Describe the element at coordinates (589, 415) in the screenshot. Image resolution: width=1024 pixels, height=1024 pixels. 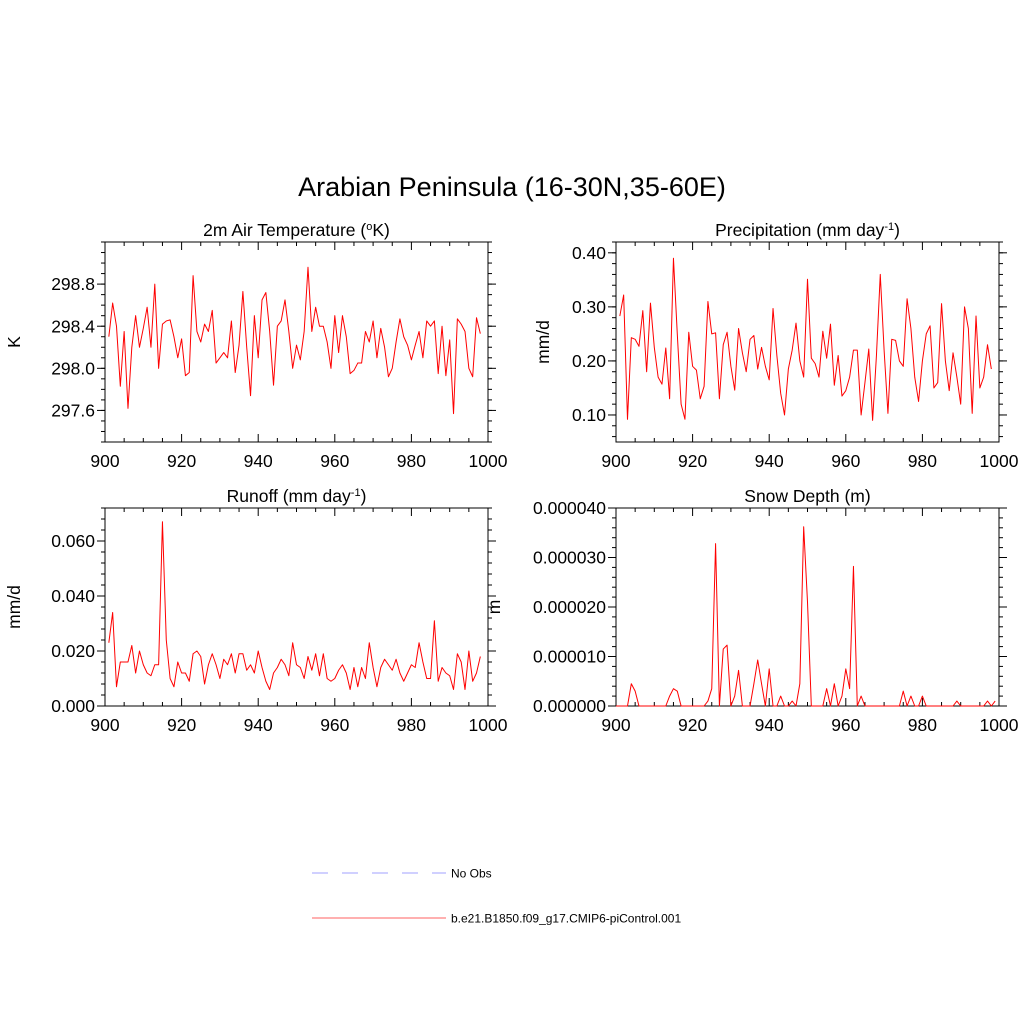
I see `y-tick-label: 0.10` at that location.